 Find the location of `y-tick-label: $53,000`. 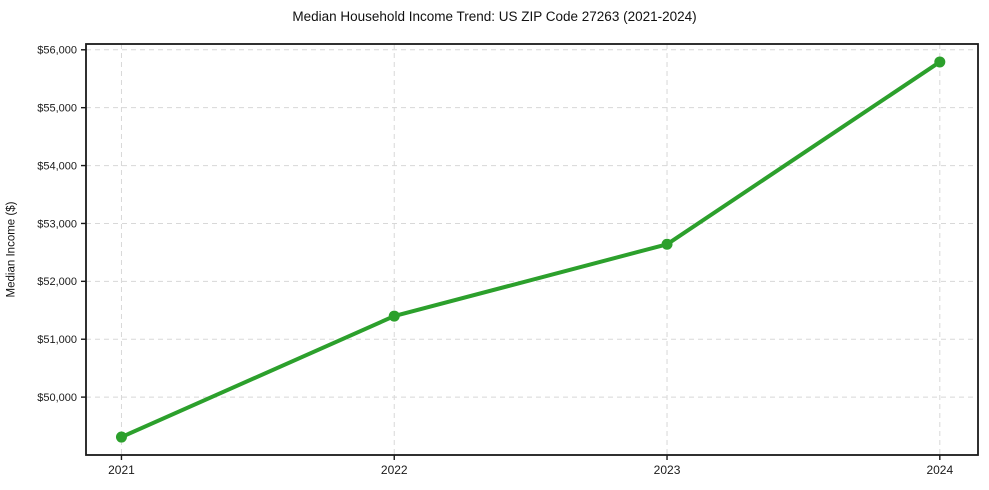

y-tick-label: $53,000 is located at coordinates (57, 224).